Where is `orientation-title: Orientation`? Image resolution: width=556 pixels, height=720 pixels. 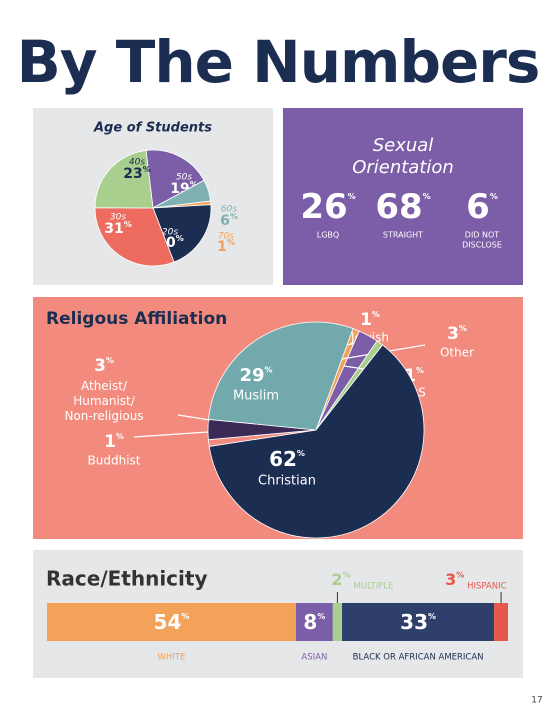 orientation-title: Orientation is located at coordinates (403, 167).